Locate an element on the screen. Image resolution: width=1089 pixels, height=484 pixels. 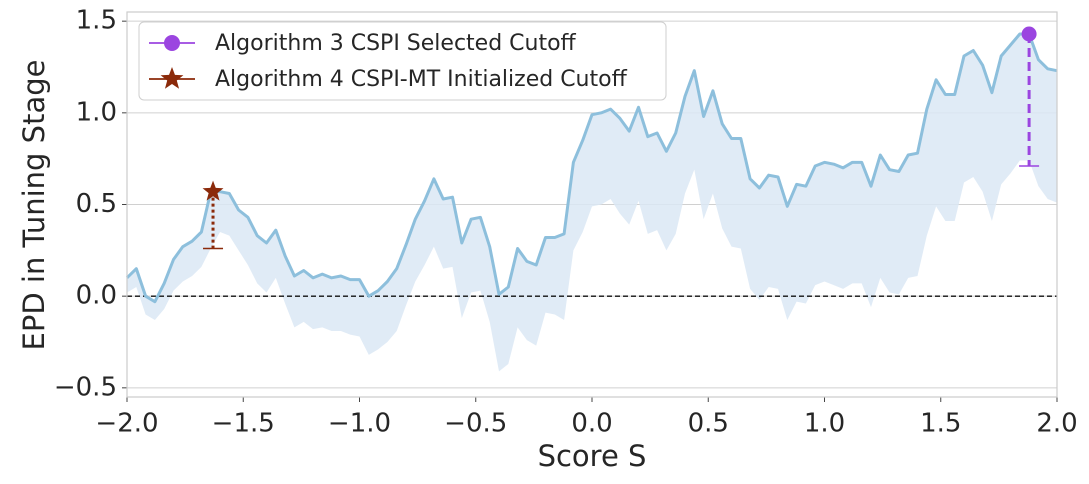
legend-label: Algorithm 3 CSPI Selected Cutoff is located at coordinates (396, 43).